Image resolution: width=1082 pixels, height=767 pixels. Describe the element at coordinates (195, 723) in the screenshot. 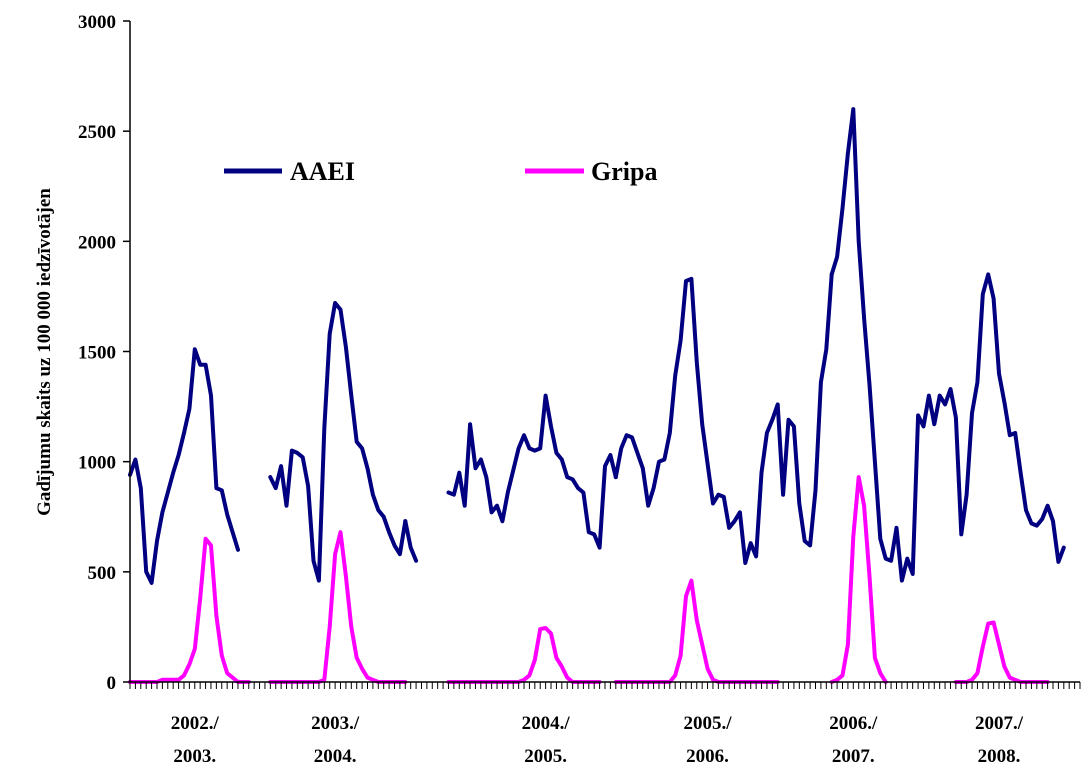

I see `x-season-label-line1: 2002./` at that location.